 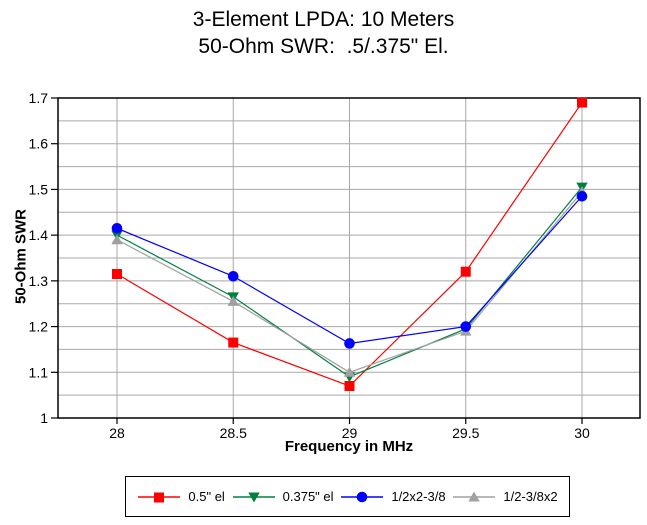 I want to click on y-tick-label: 1.7, so click(x=39, y=98).